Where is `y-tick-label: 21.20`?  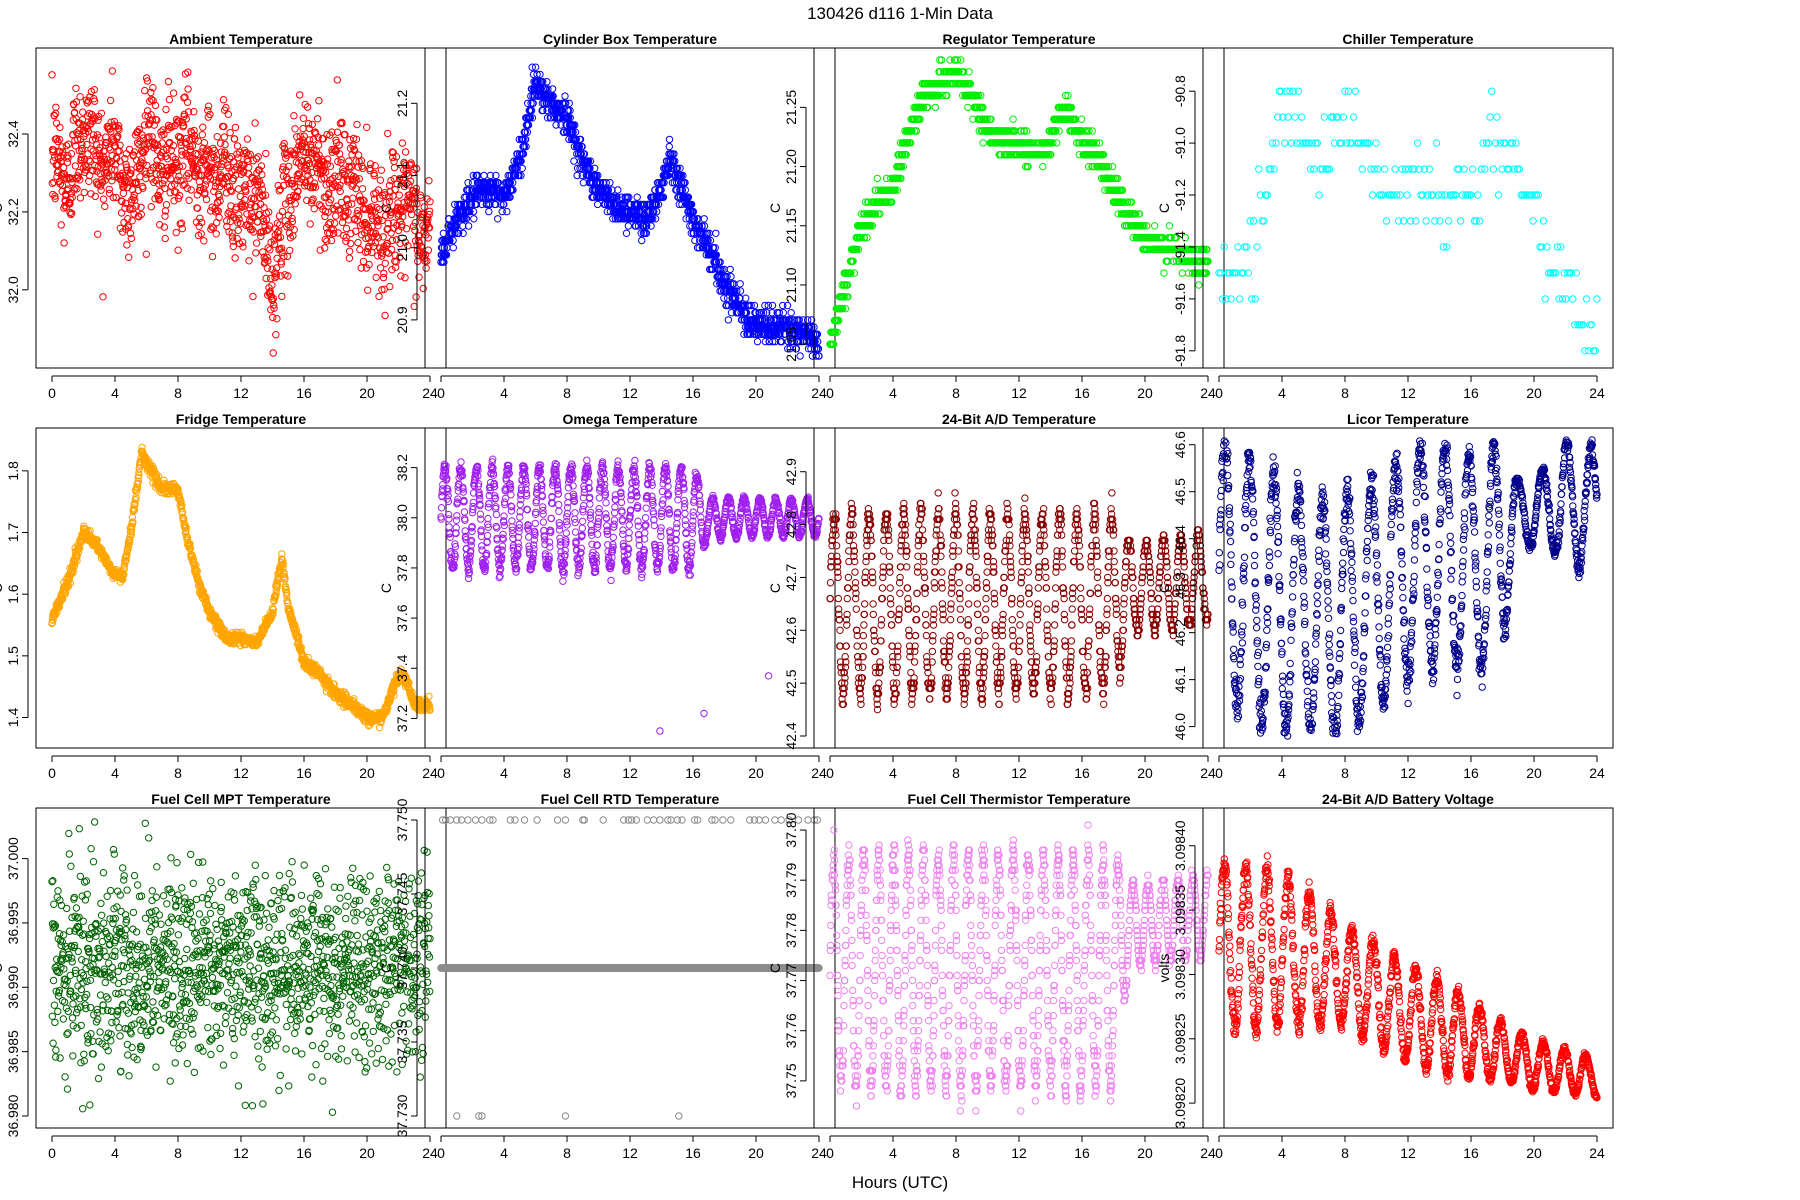 y-tick-label: 21.20 is located at coordinates (791, 166).